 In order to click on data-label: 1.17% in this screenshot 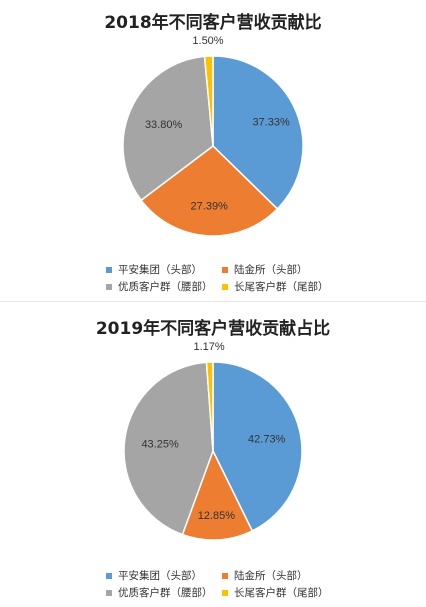, I will do `click(208, 347)`.